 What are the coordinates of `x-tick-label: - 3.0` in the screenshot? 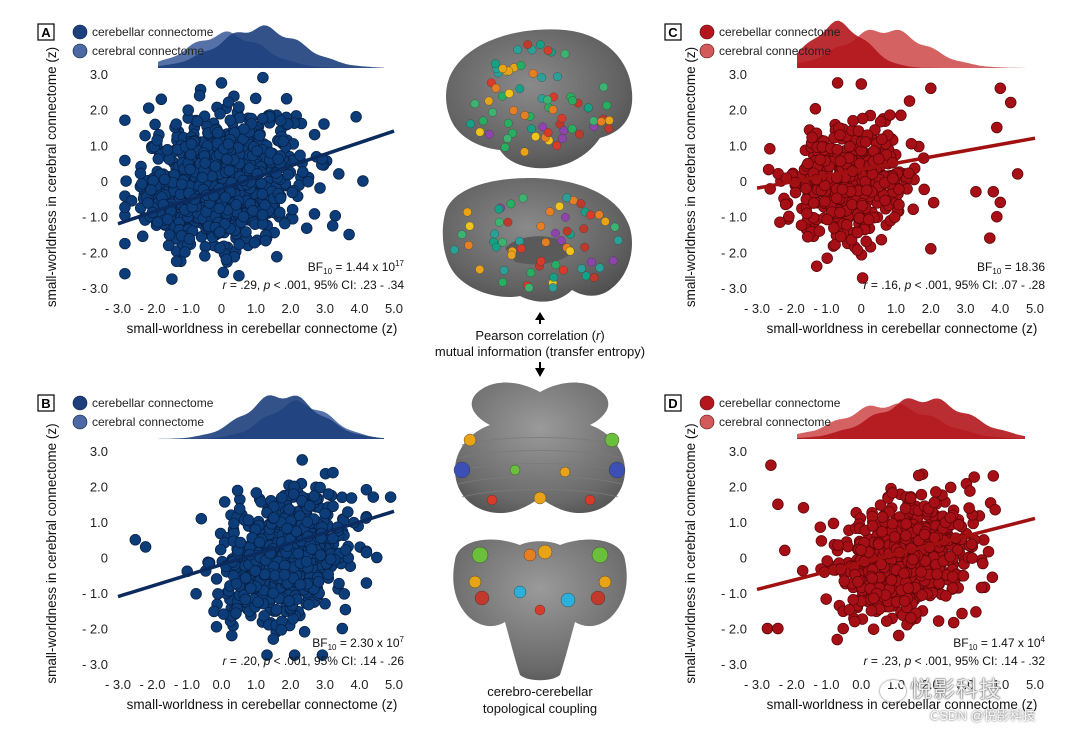 It's located at (757, 308).